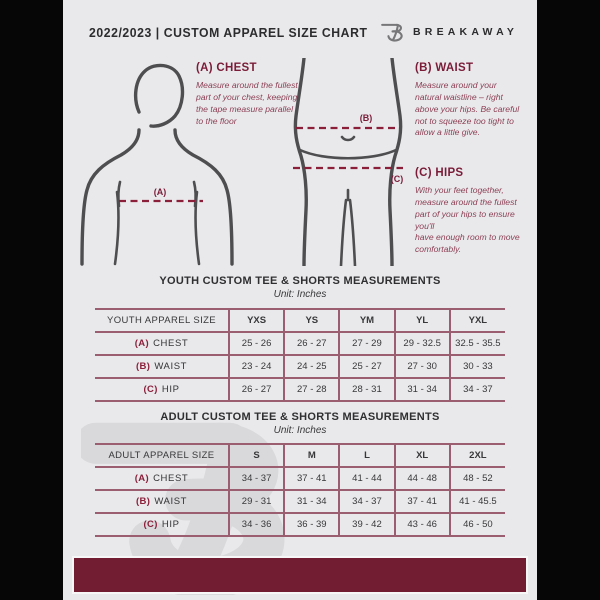 Image resolution: width=600 pixels, height=600 pixels. Describe the element at coordinates (311, 366) in the screenshot. I see `cell: 24 - 25` at that location.